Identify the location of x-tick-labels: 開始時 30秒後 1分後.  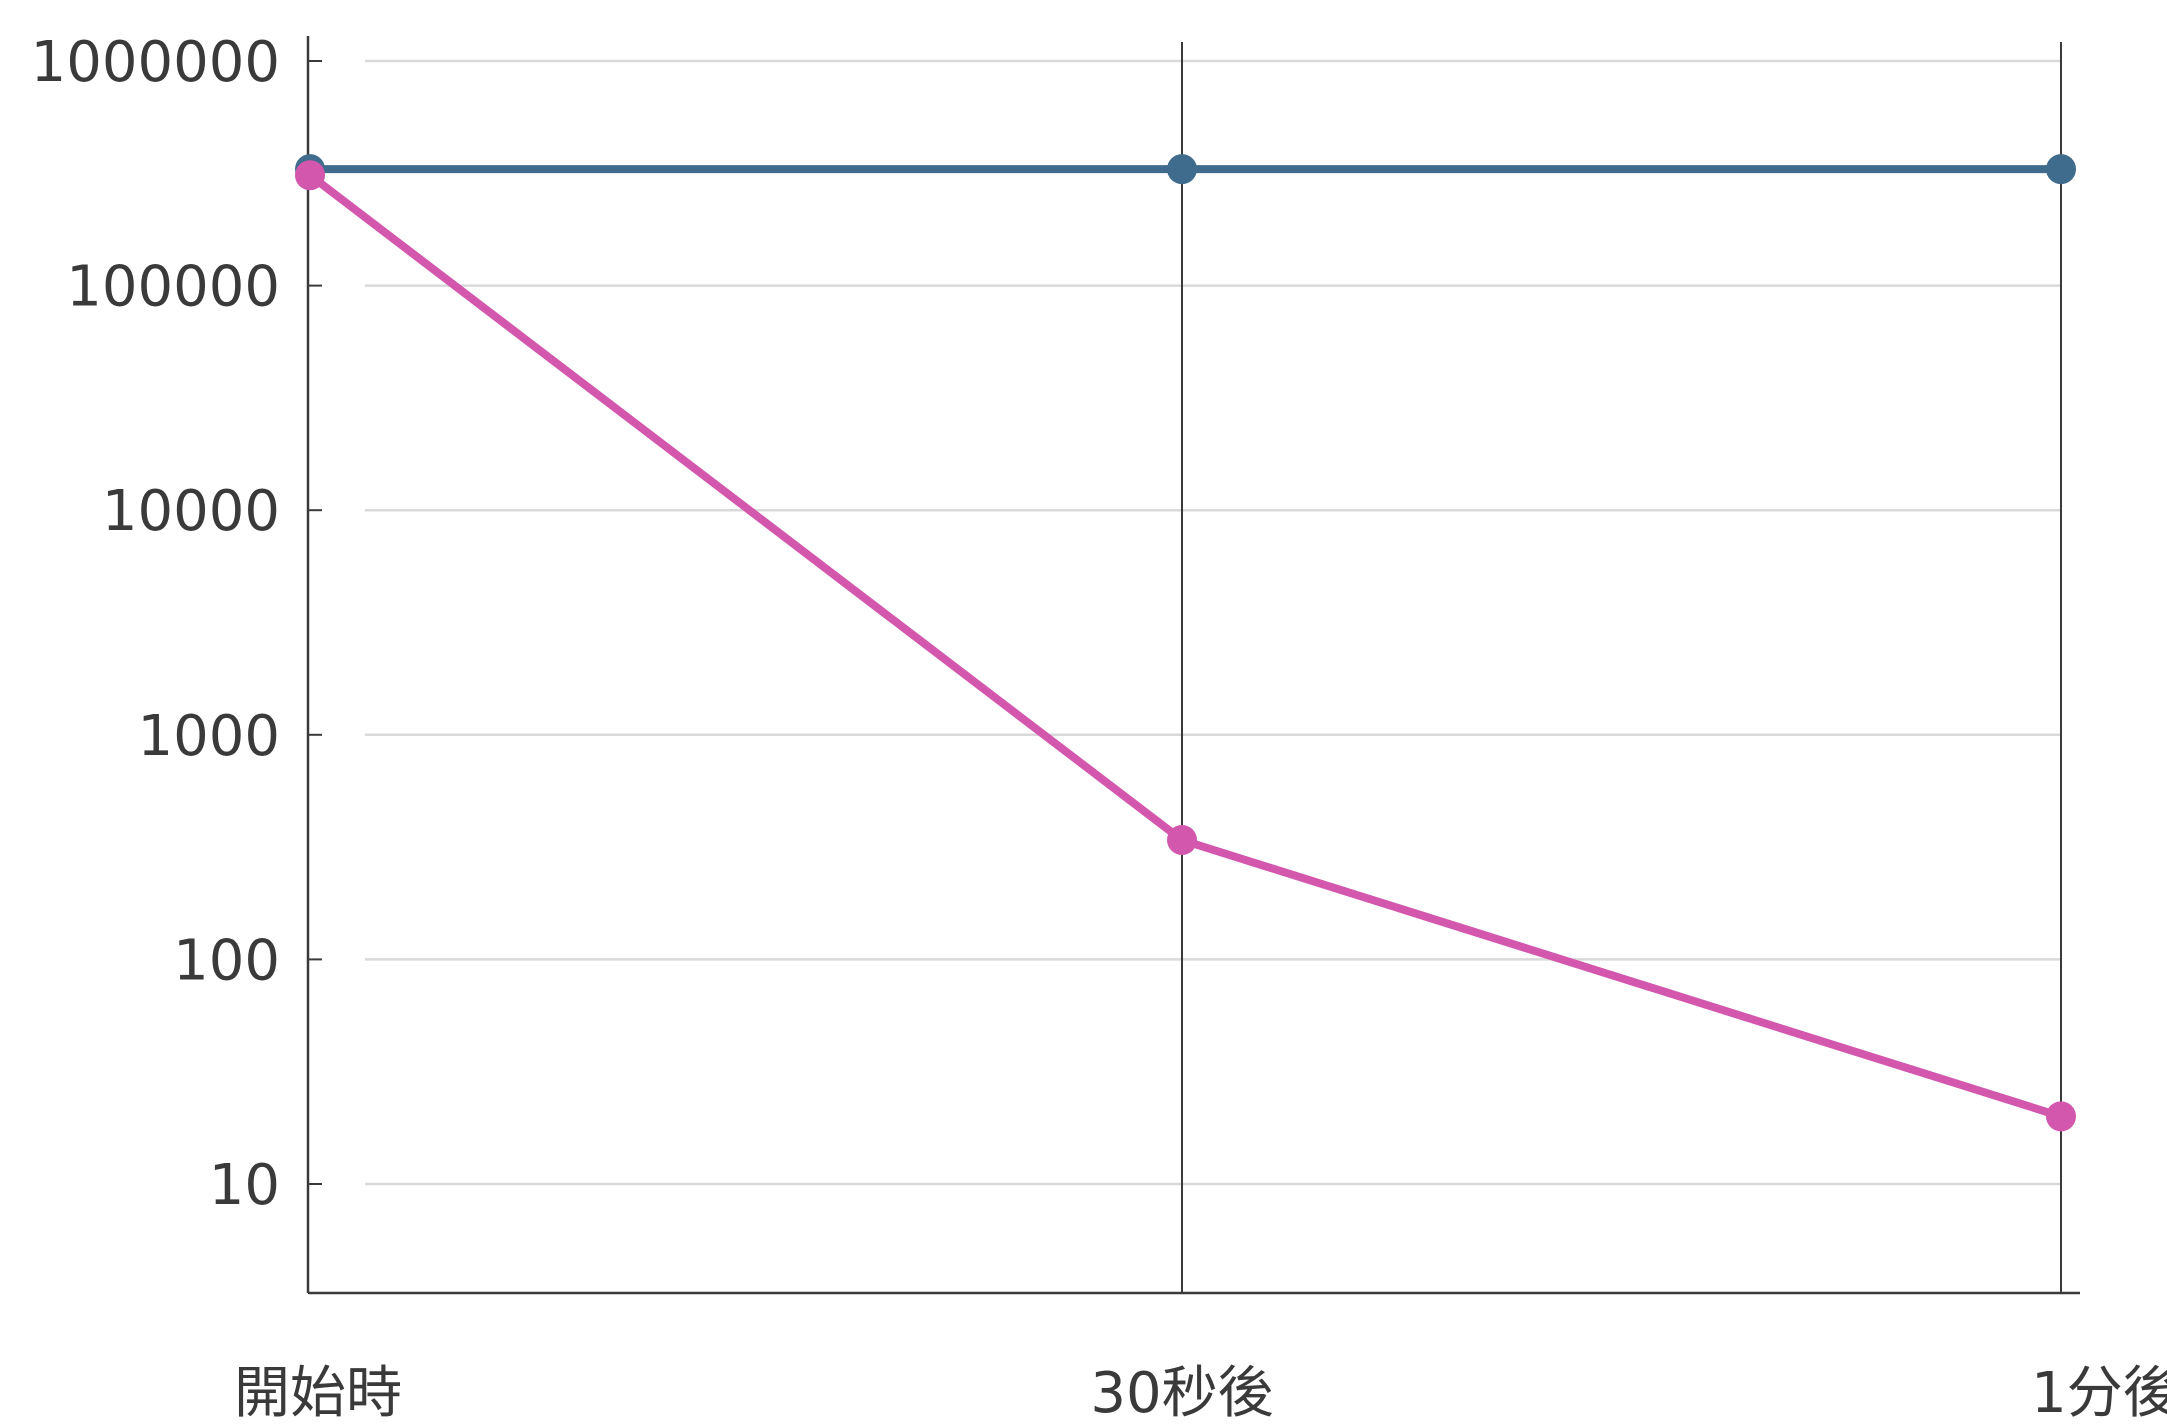
(1200, 1393).